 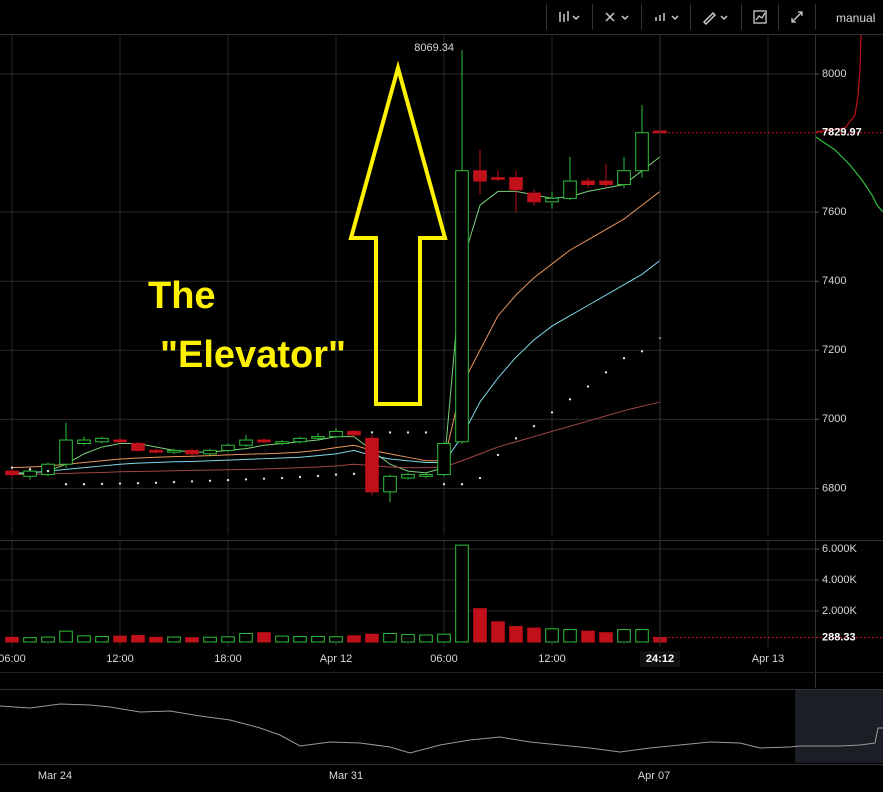 I want to click on compare-button, so click(x=760, y=17).